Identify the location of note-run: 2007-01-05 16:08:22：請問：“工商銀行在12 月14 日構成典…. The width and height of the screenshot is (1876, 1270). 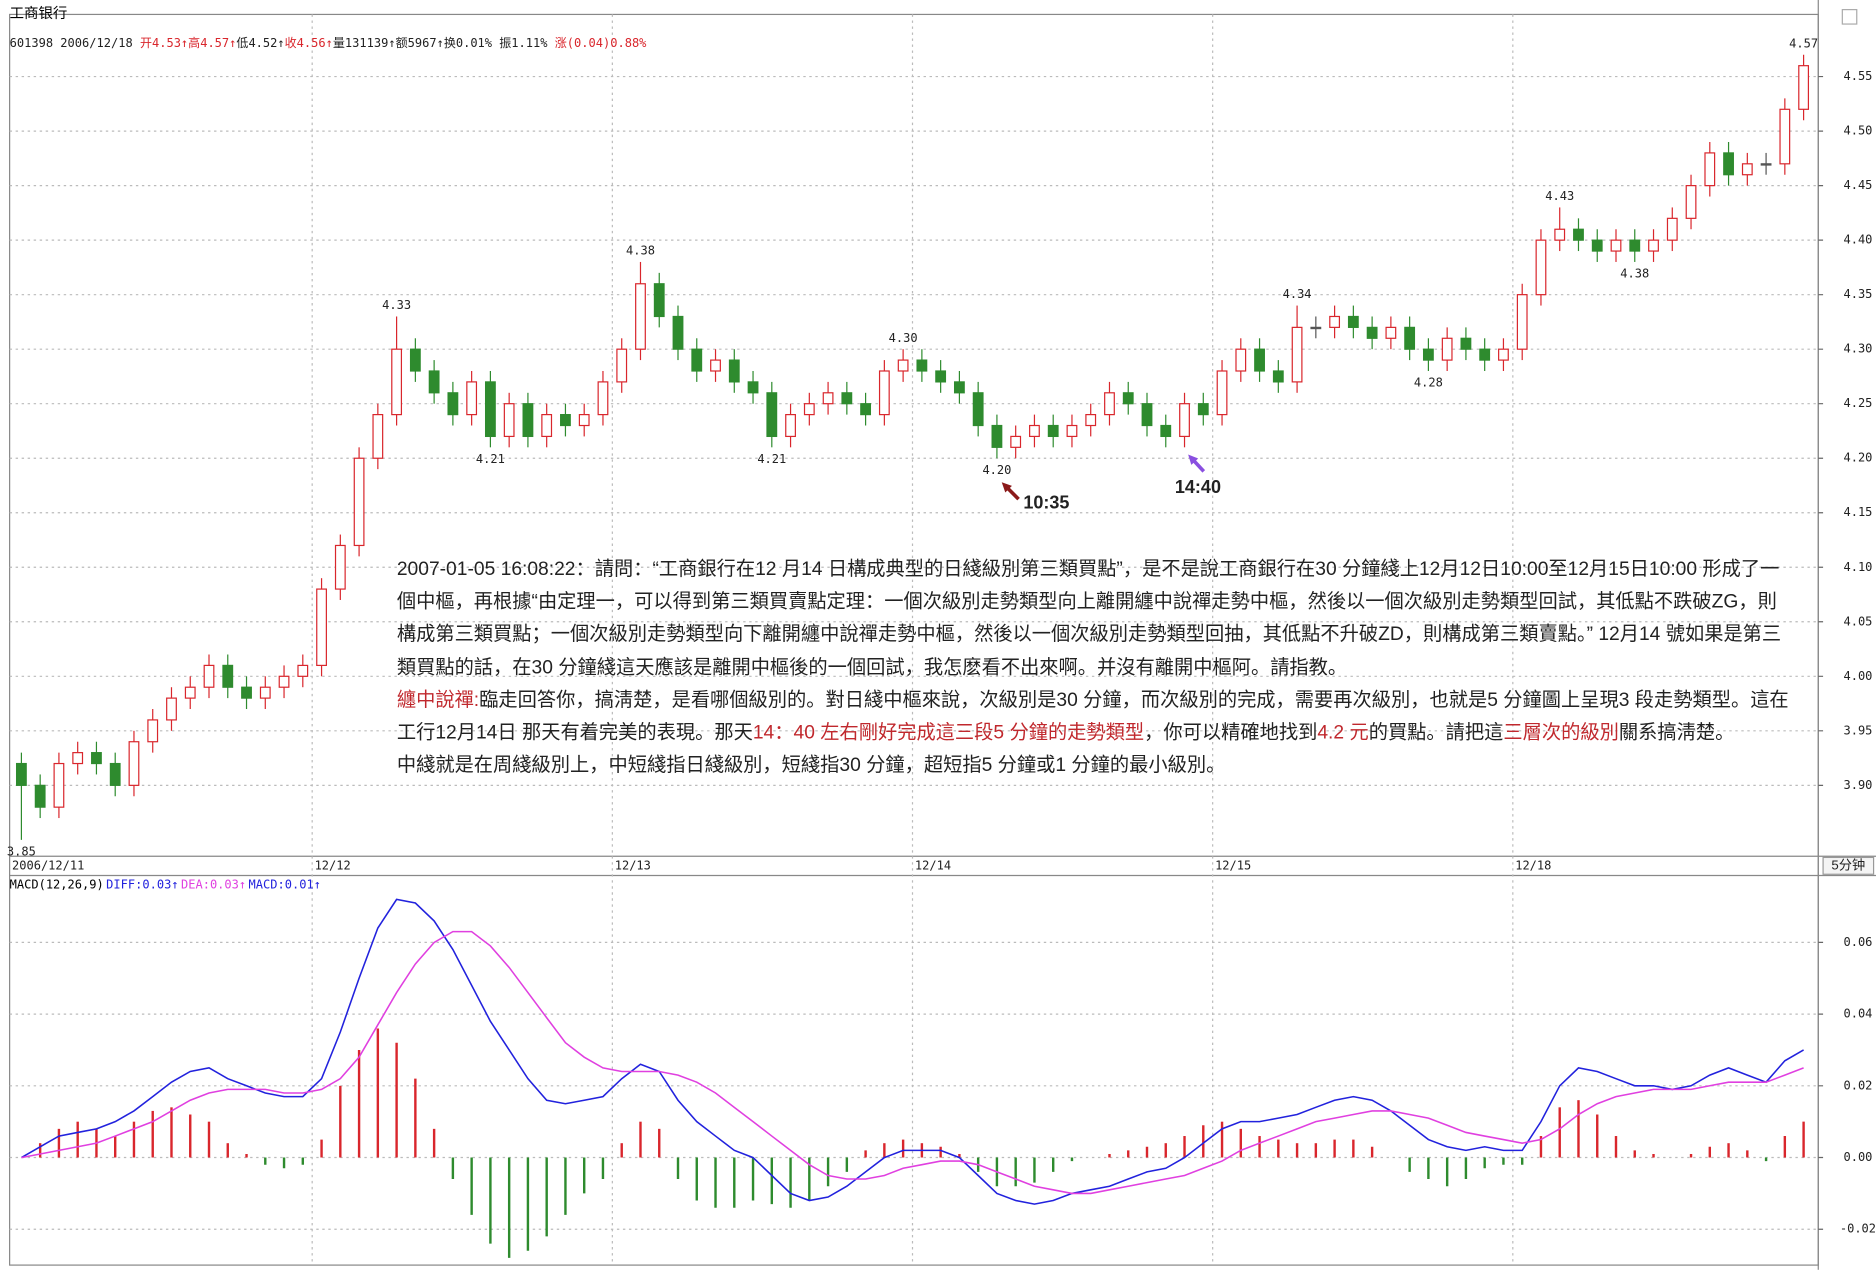
(1089, 618).